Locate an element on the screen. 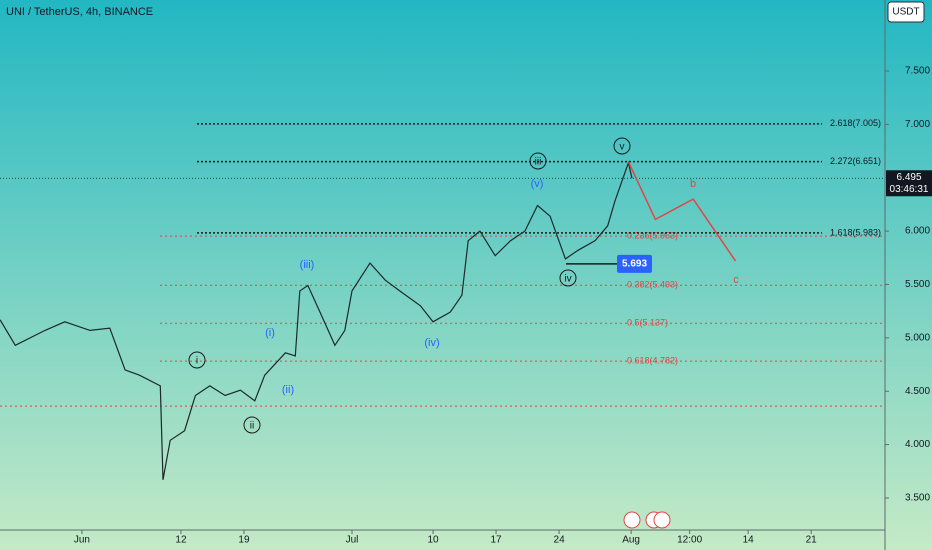 This screenshot has width=932, height=550. currency-label: USDT is located at coordinates (905, 12).